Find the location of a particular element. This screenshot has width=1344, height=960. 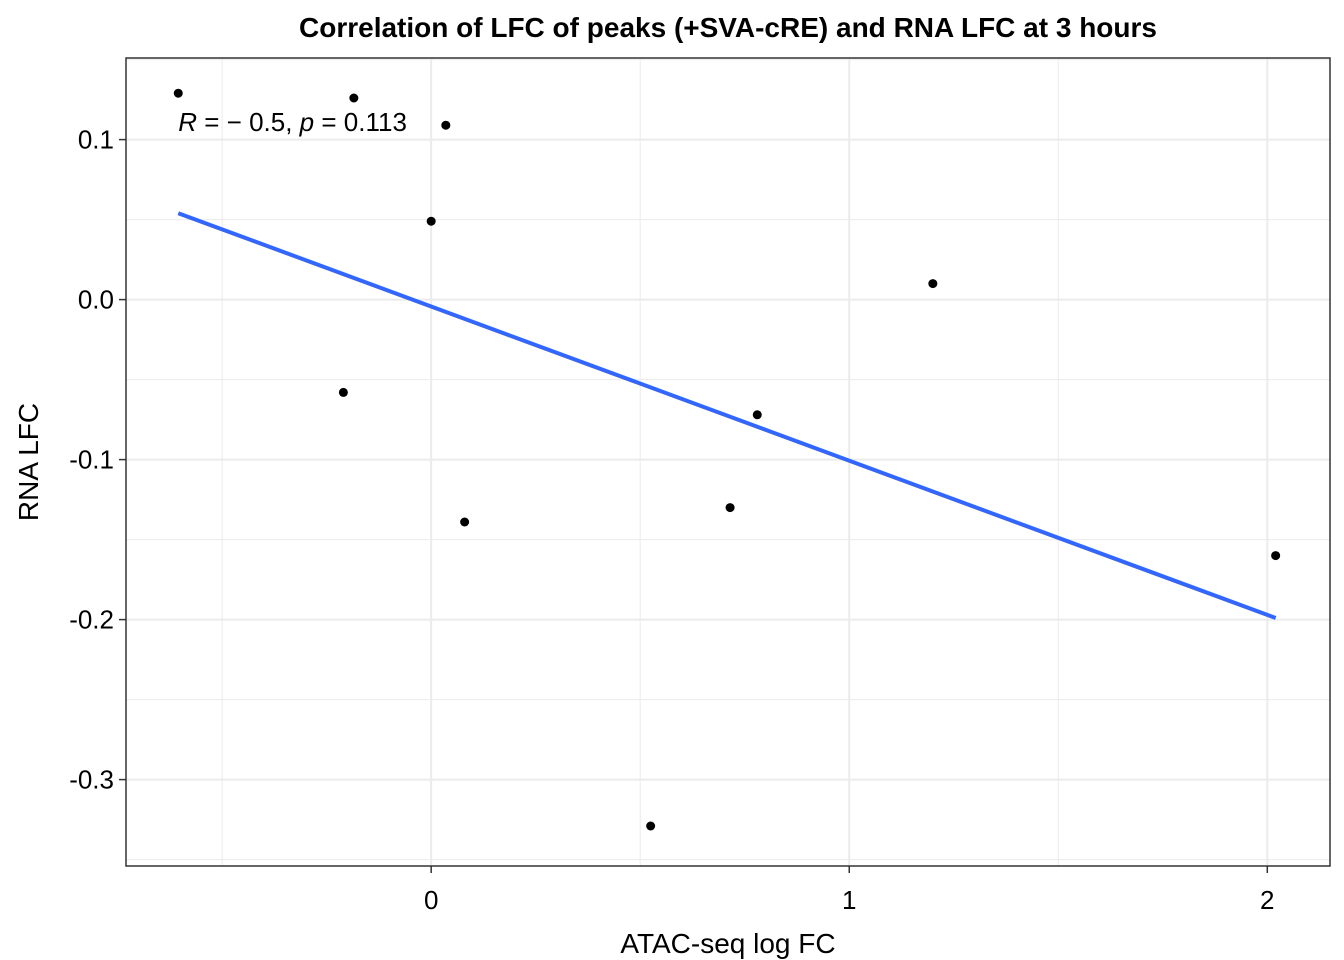

annotation-p-symbol: p is located at coordinates (306, 122).